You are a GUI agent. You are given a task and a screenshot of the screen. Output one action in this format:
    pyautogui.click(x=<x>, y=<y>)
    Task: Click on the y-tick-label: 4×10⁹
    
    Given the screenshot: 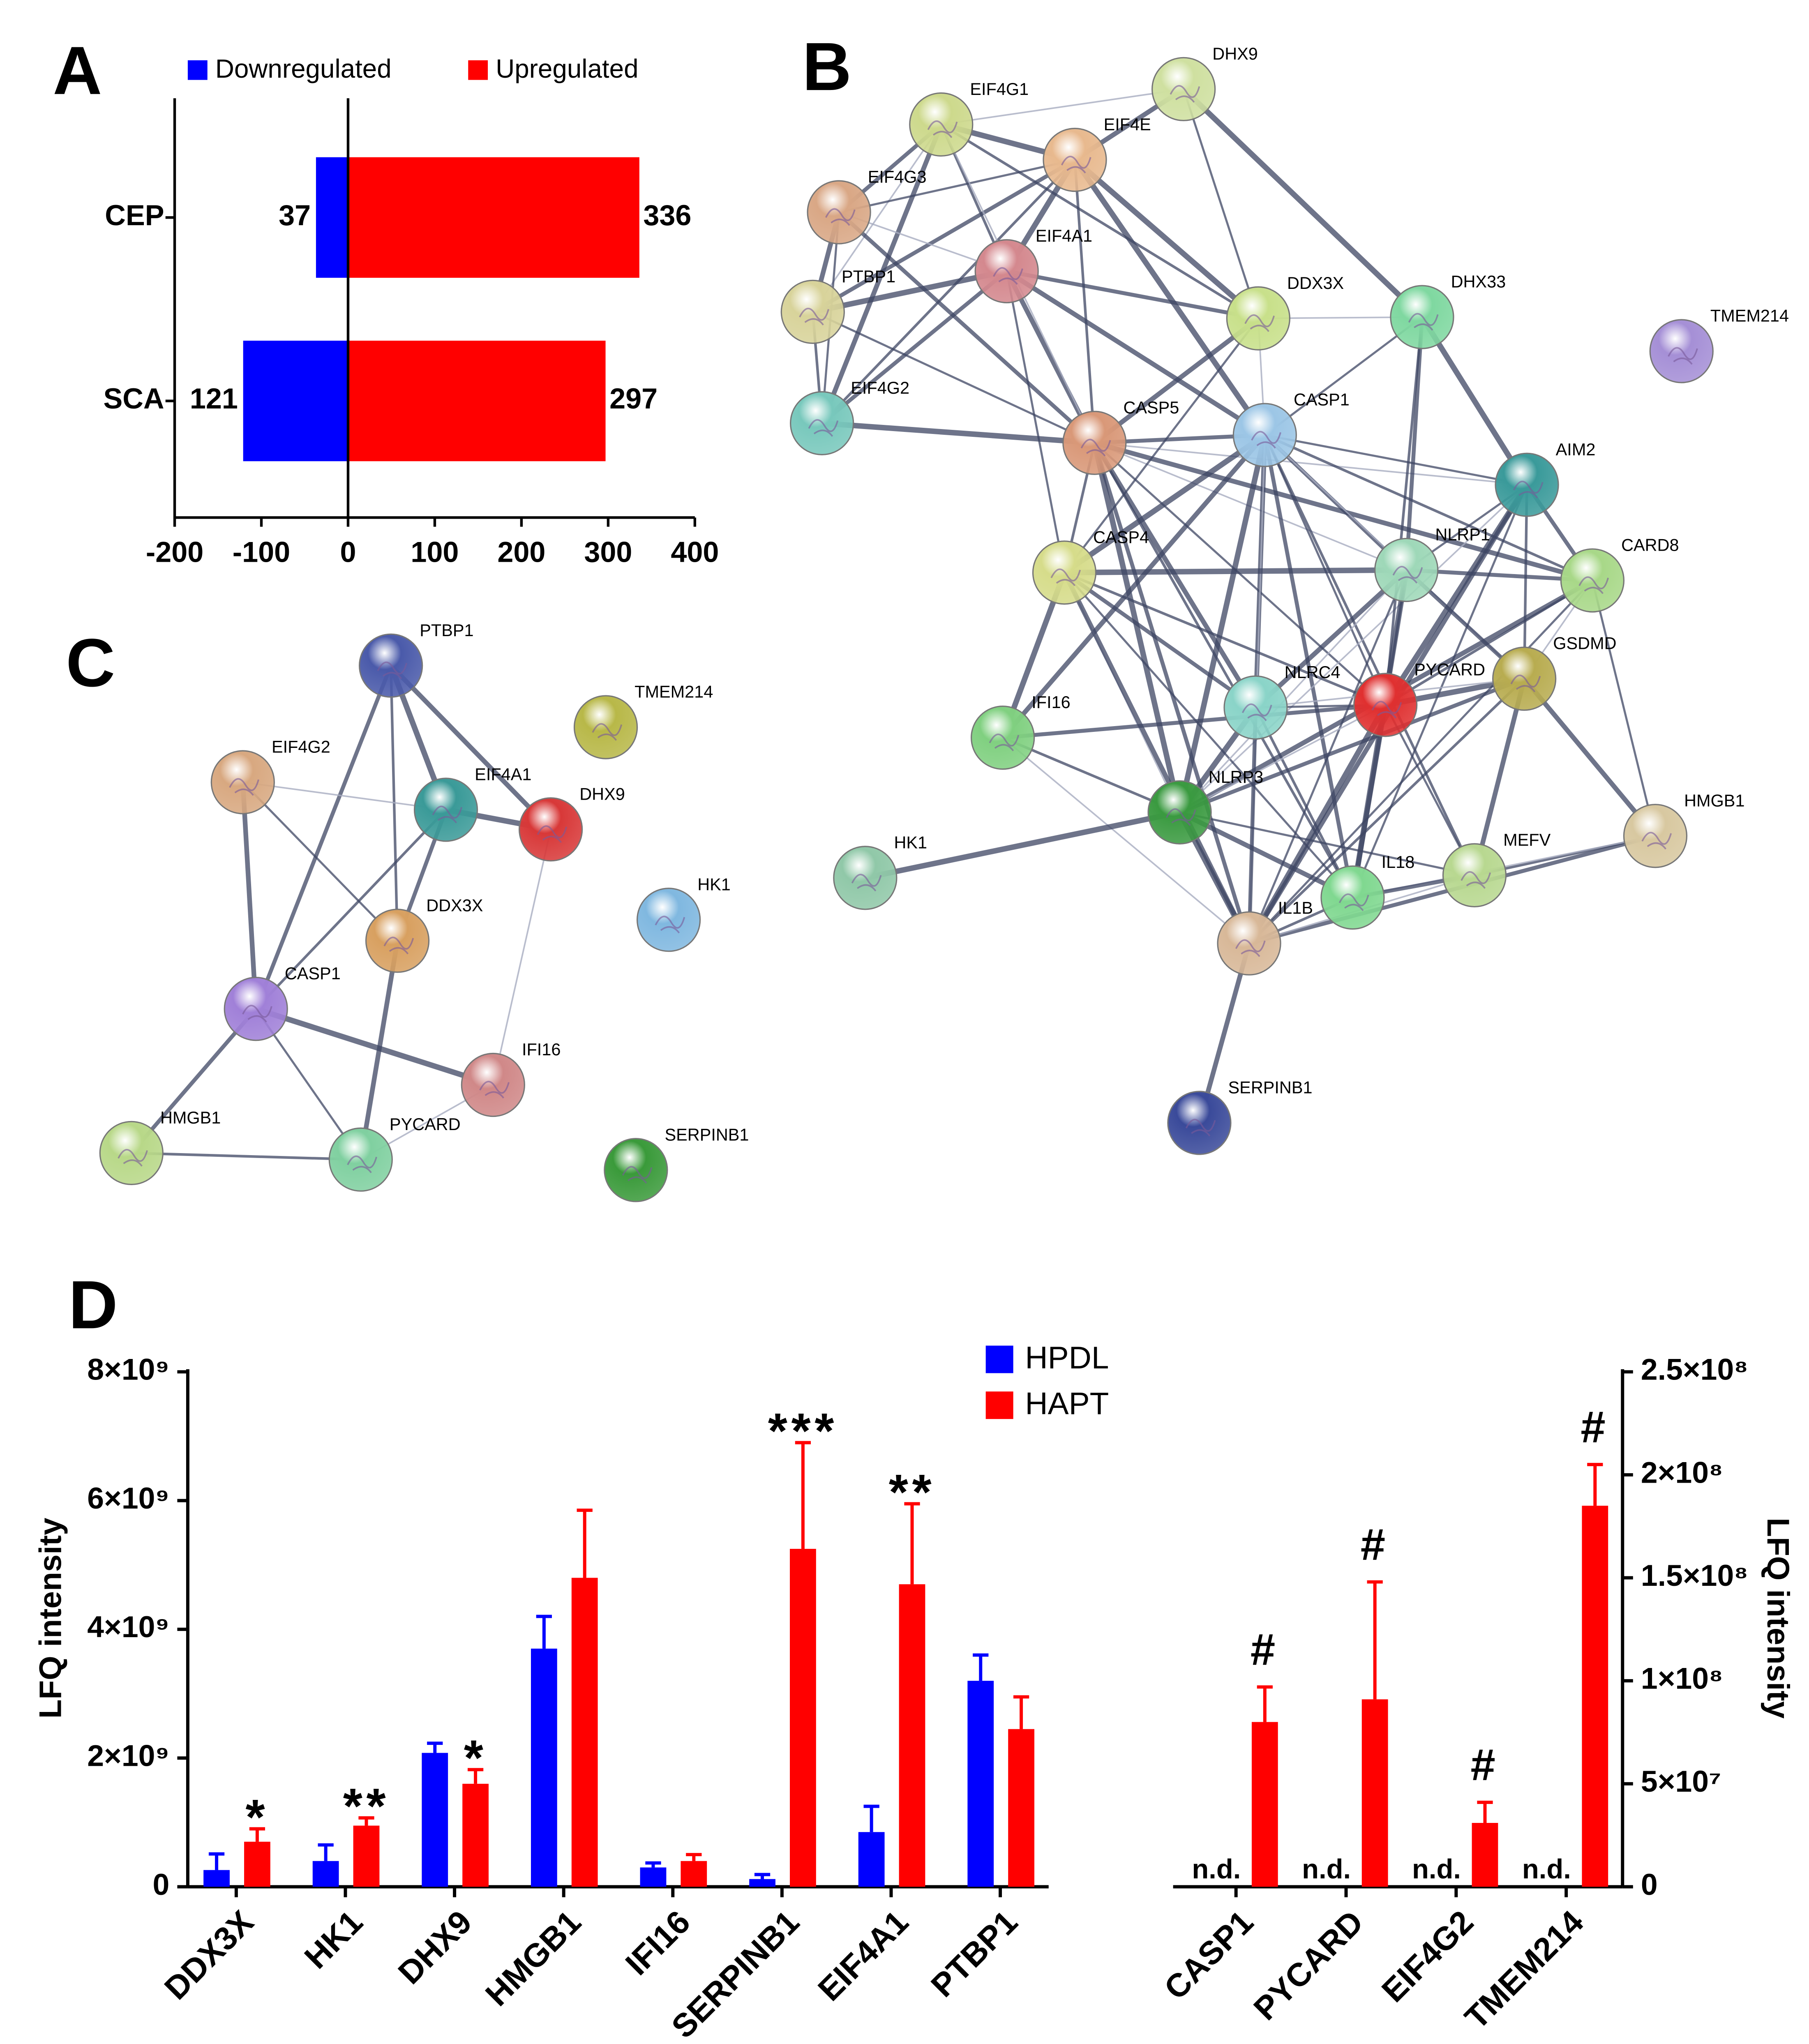 What is the action you would take?
    pyautogui.click(x=128, y=1627)
    